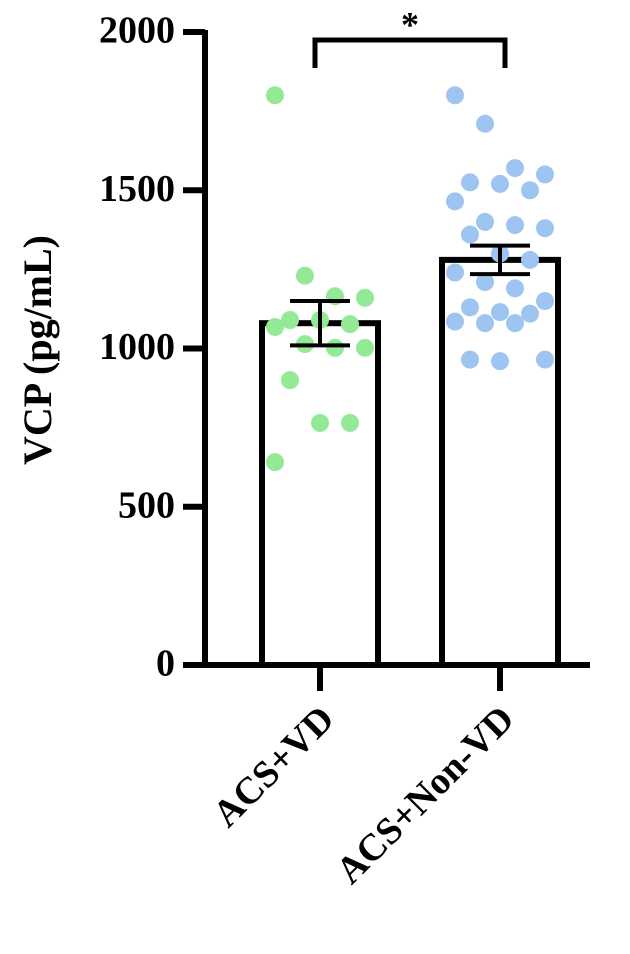  Describe the element at coordinates (274, 767) in the screenshot. I see `x-tick-label: ACS+VD` at that location.